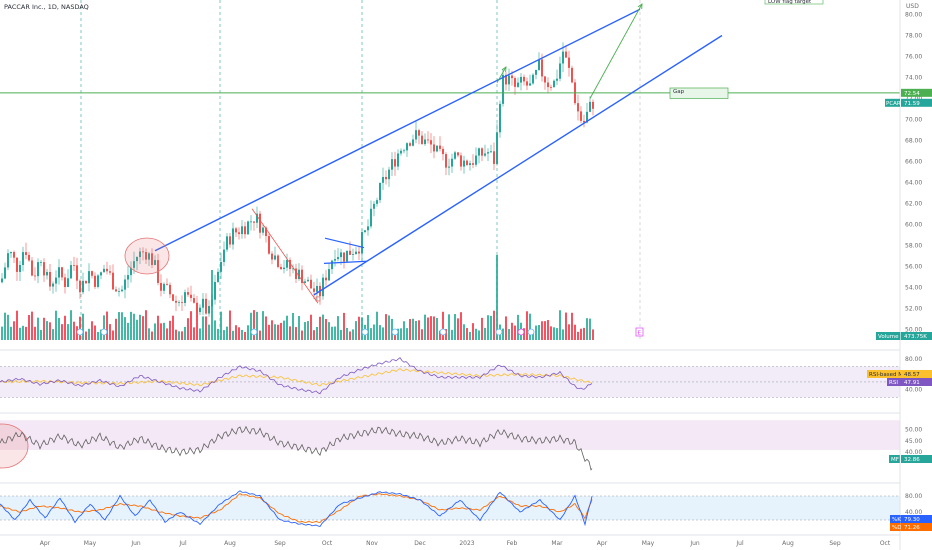 The width and height of the screenshot is (932, 550). I want to click on mf-band, so click(450, 435).